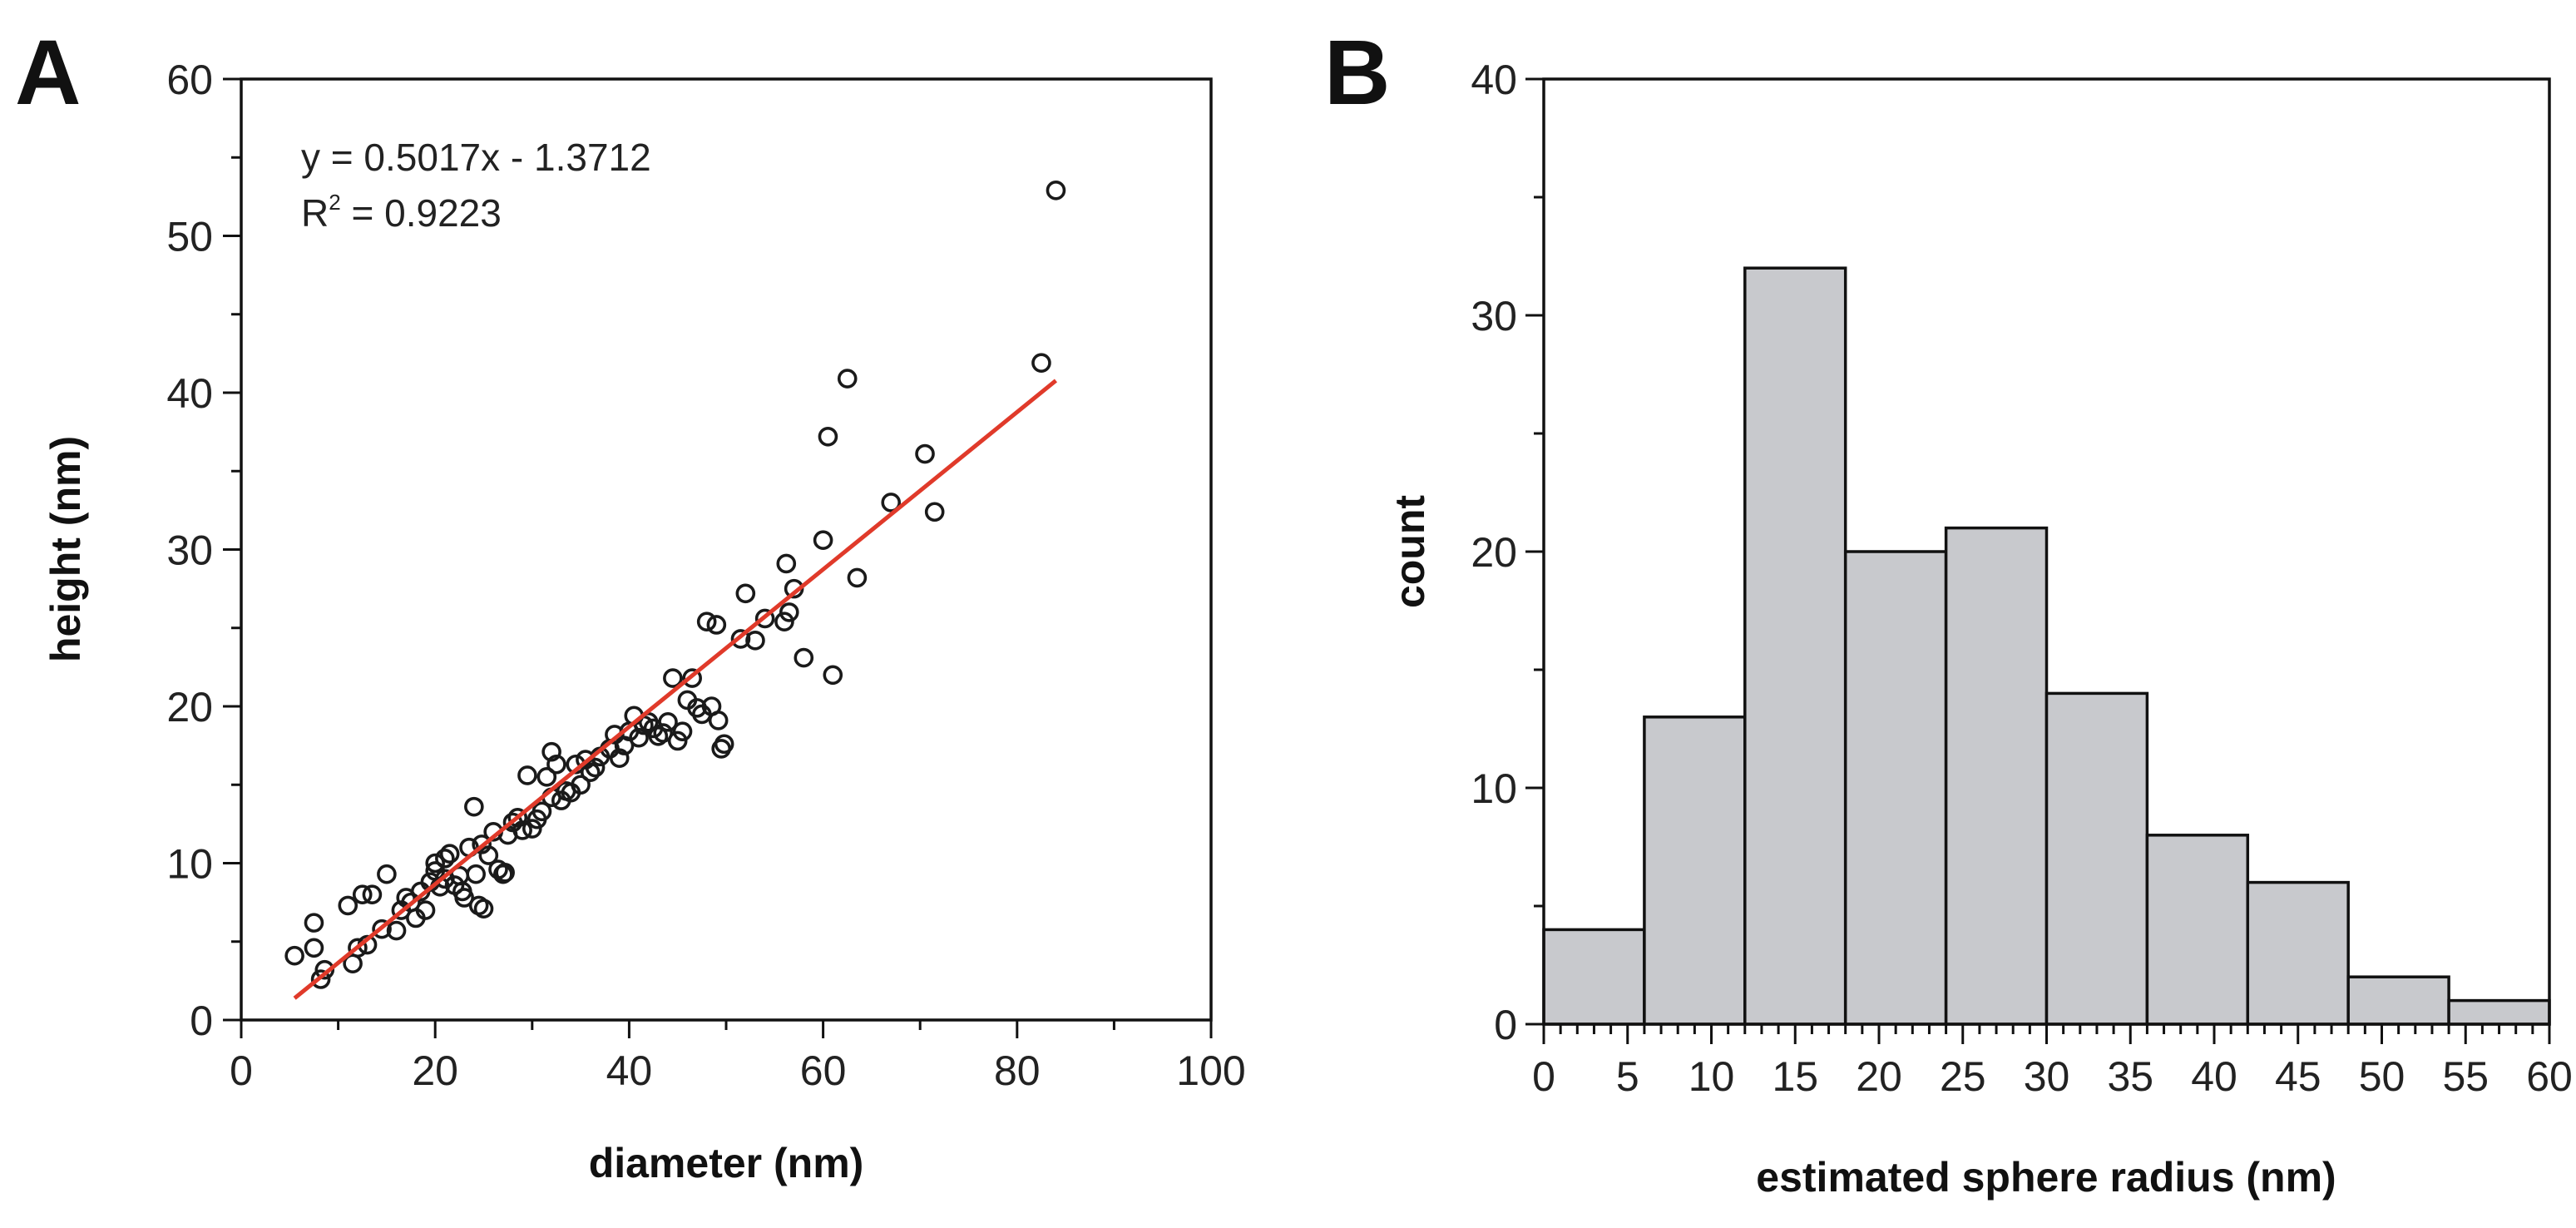 This screenshot has height=1228, width=2576. Describe the element at coordinates (2465, 1076) in the screenshot. I see `x-tick-label-b: 55` at that location.